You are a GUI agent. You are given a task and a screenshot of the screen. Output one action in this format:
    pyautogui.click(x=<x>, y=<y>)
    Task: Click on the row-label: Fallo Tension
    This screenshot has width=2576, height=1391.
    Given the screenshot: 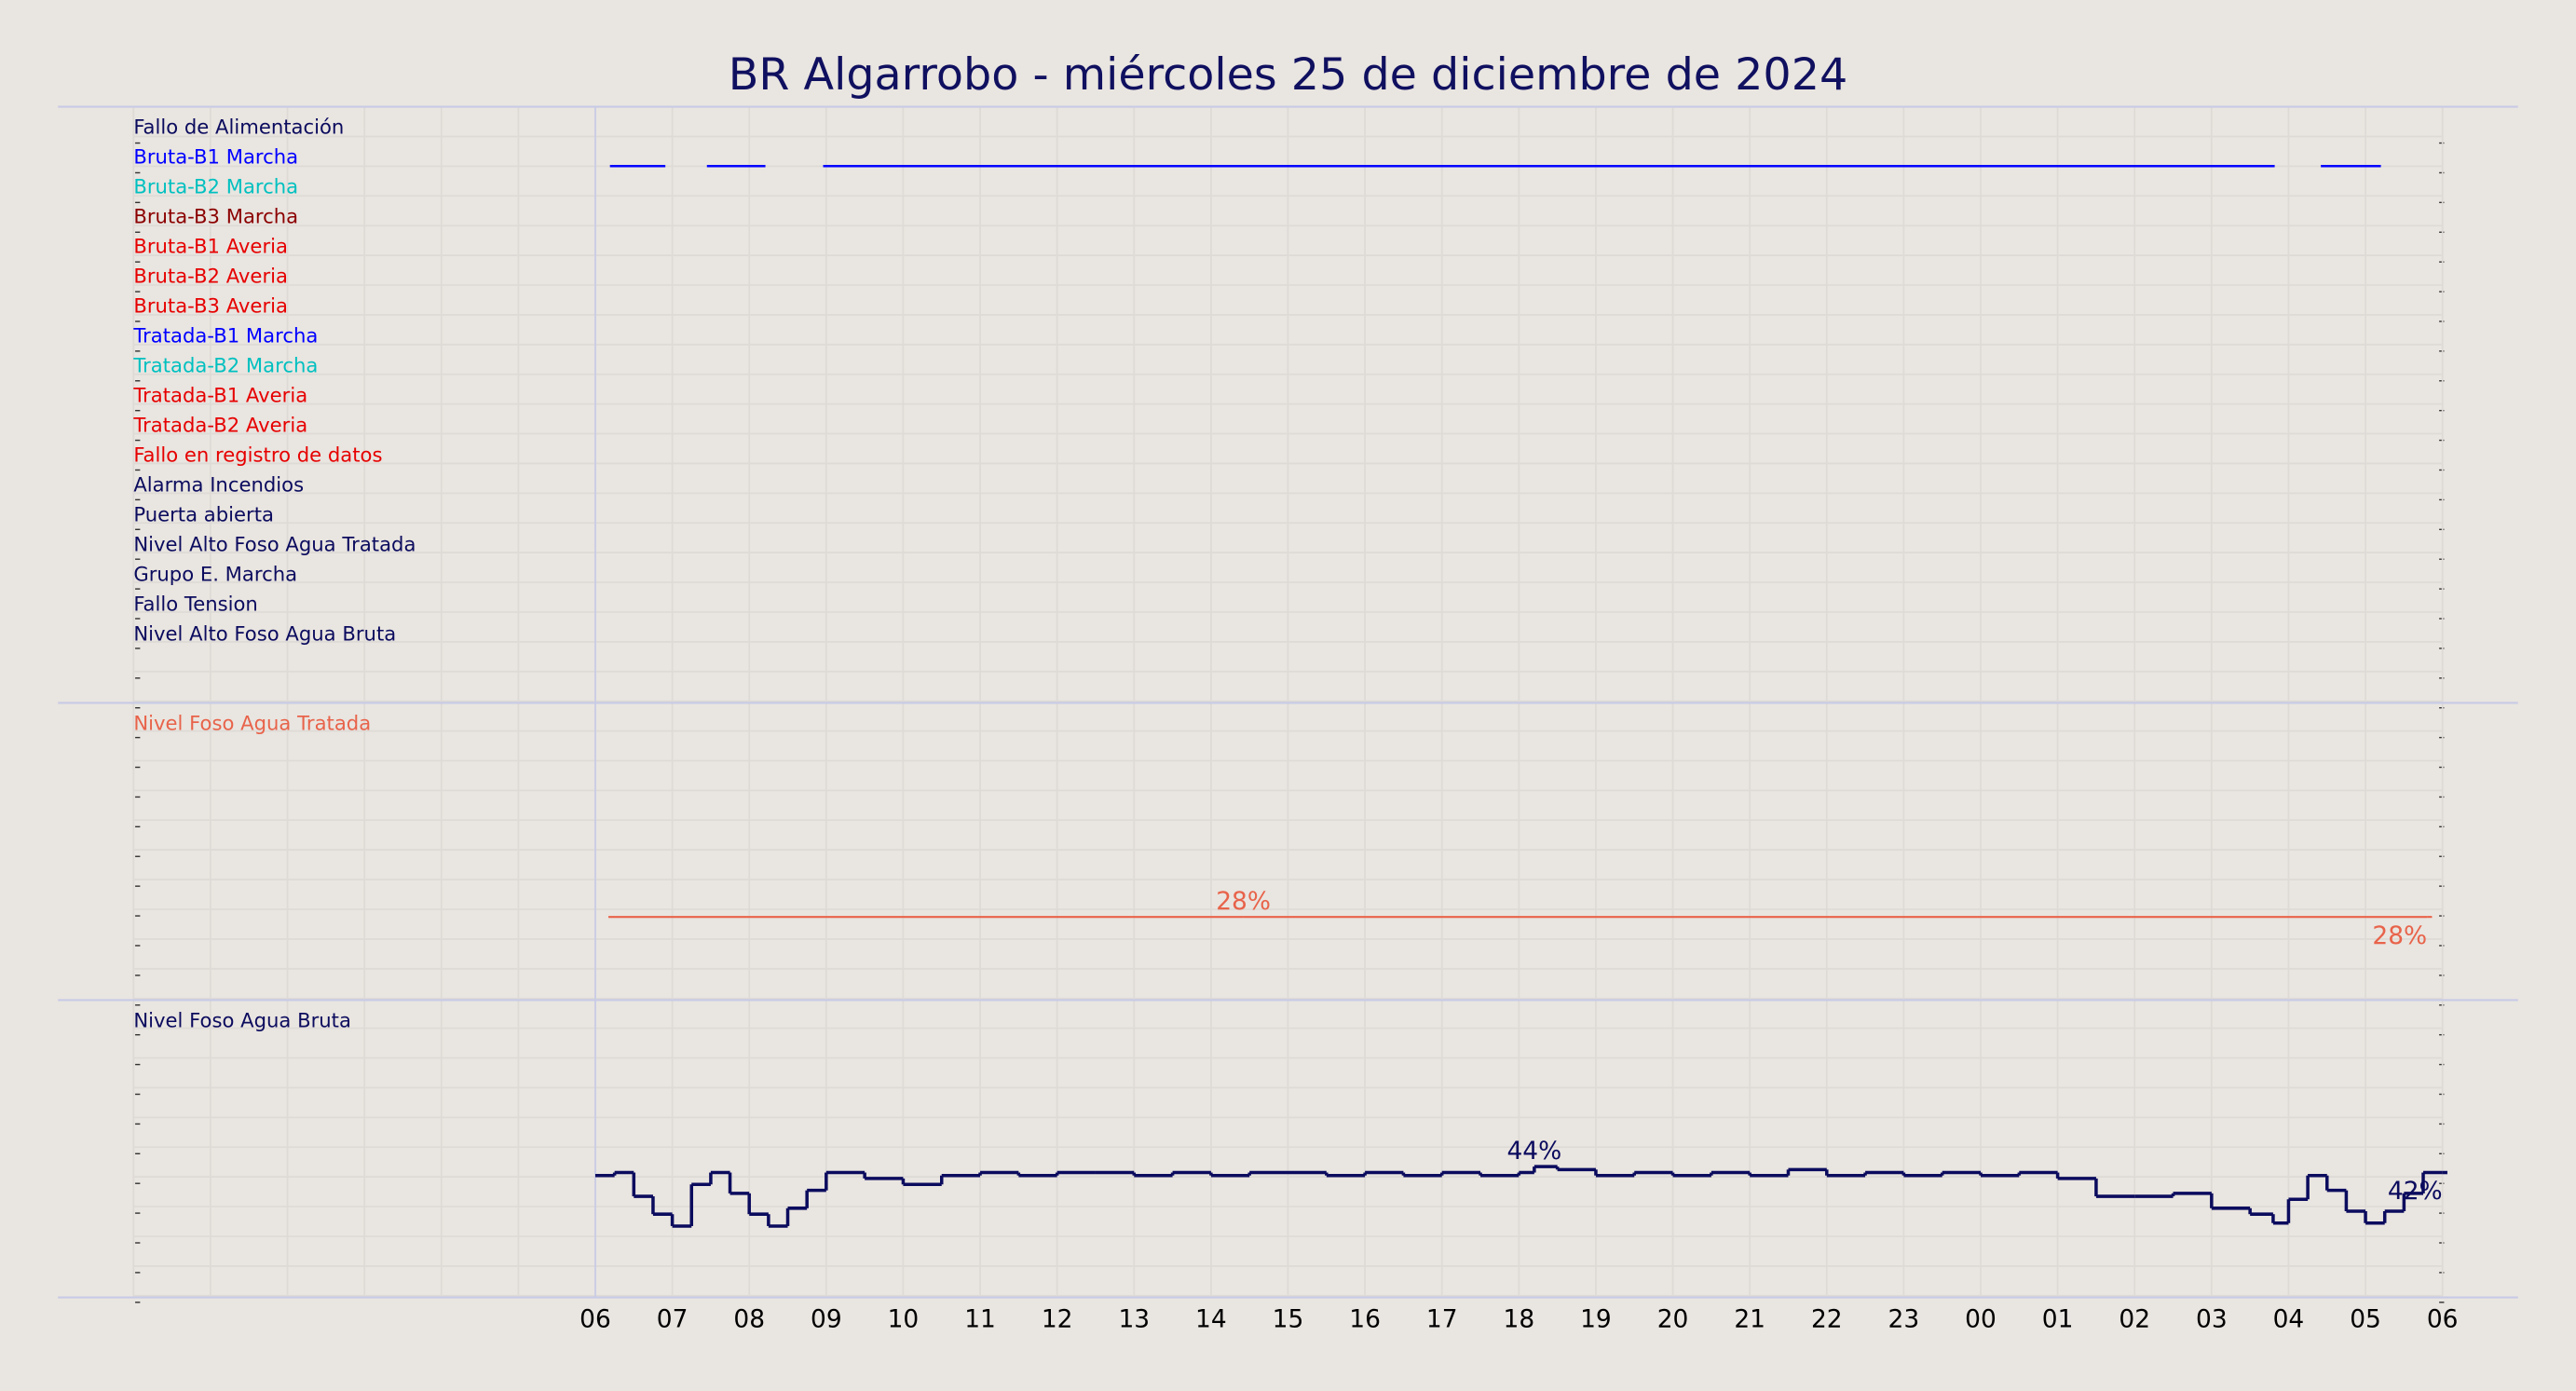 What is the action you would take?
    pyautogui.click(x=195, y=603)
    